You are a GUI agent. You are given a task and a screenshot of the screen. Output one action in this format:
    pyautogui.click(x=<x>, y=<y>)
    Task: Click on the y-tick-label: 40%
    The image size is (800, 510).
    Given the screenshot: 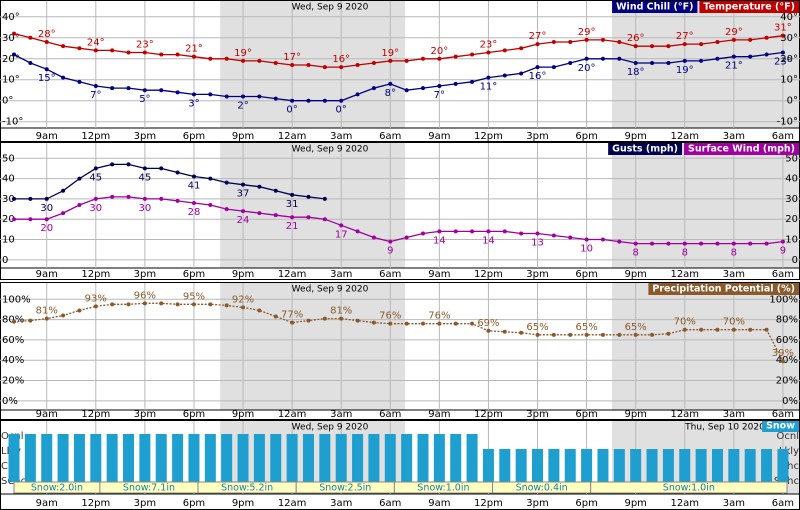 What is the action you would take?
    pyautogui.click(x=13, y=360)
    